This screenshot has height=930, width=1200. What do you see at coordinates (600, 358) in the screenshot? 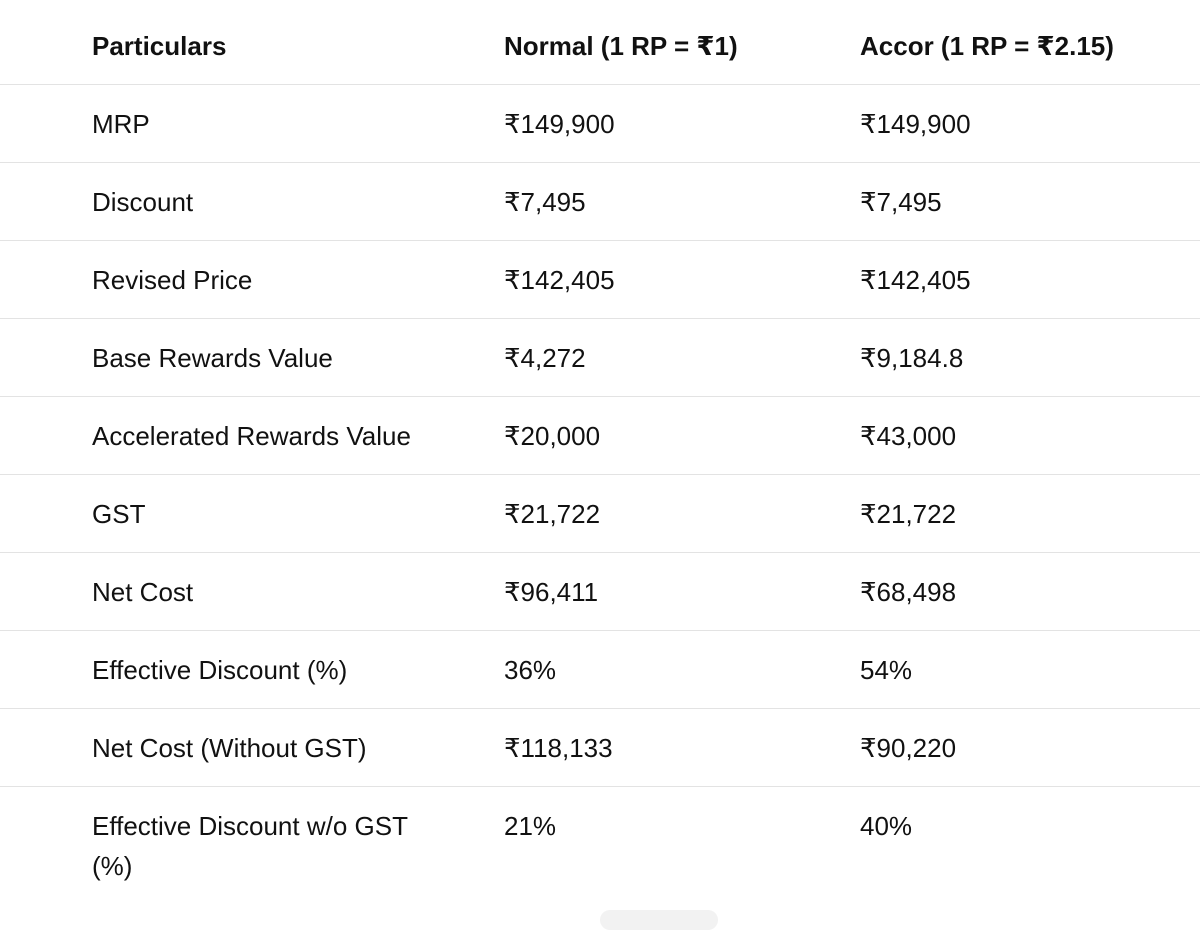
I see `table-row: Base Rewards Value ₹4,272 ₹9,184.8` at bounding box center [600, 358].